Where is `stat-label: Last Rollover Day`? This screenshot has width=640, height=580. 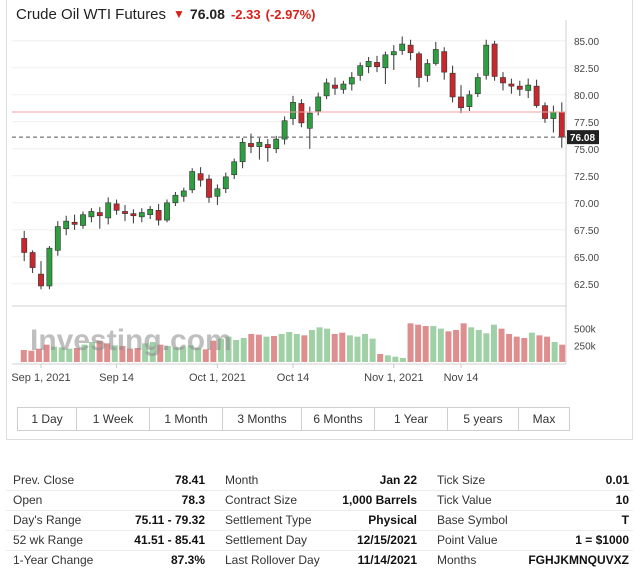 stat-label: Last Rollover Day is located at coordinates (272, 560).